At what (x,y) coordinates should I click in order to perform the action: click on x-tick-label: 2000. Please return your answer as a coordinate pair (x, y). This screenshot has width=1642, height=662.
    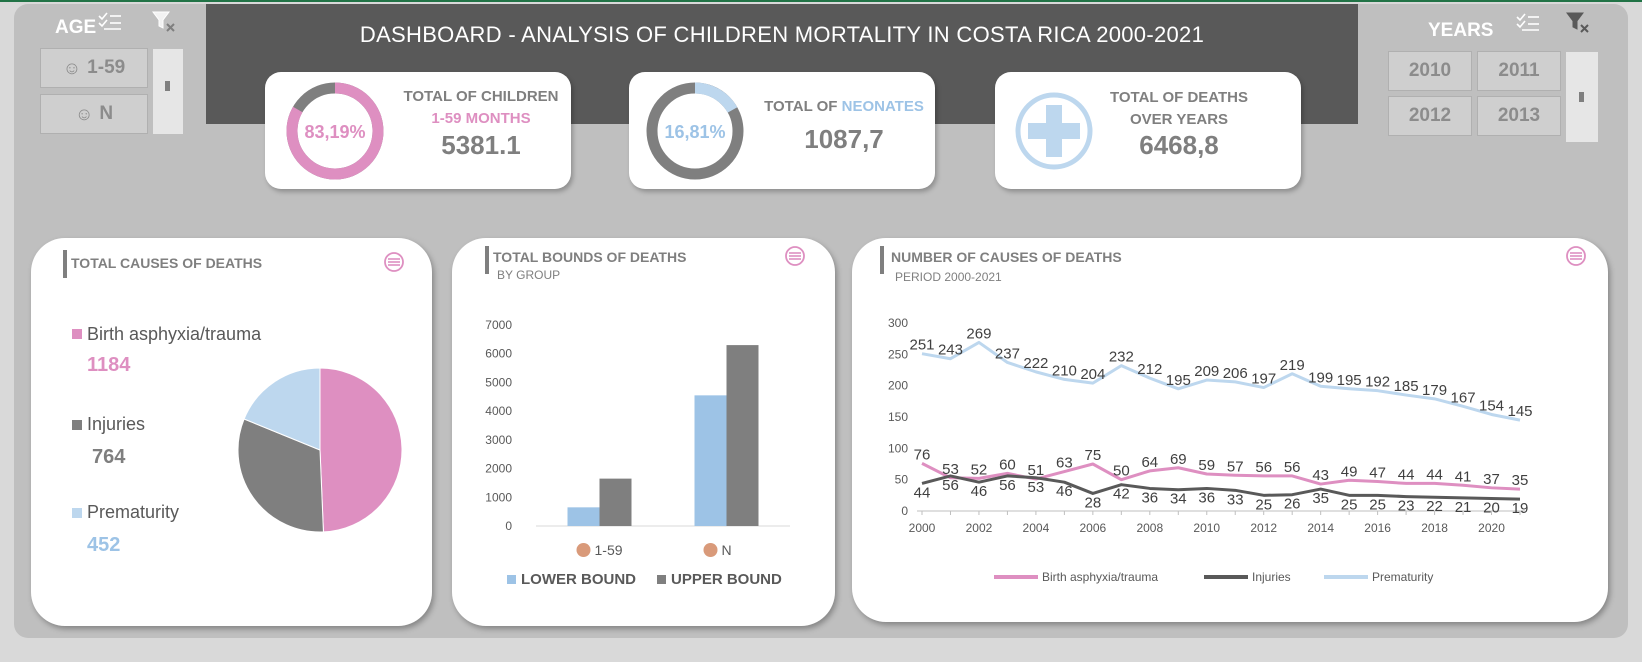
    Looking at the image, I should click on (922, 528).